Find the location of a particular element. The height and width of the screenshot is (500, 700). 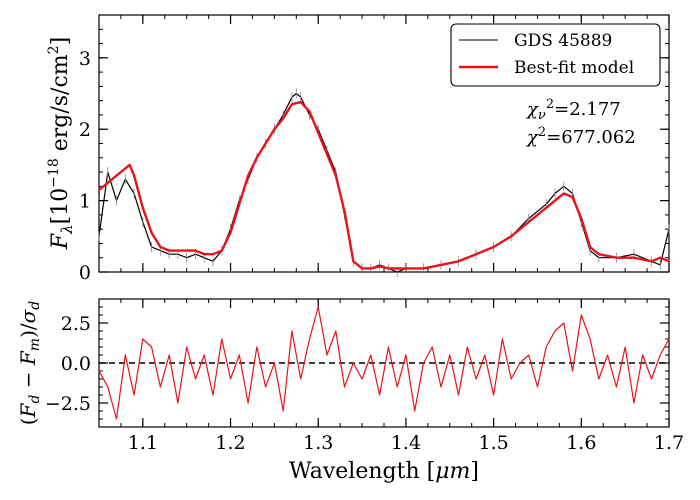

spectrum-y-axis-label: Fλ[10−18 erg/s/cm2] is located at coordinates (61, 143).